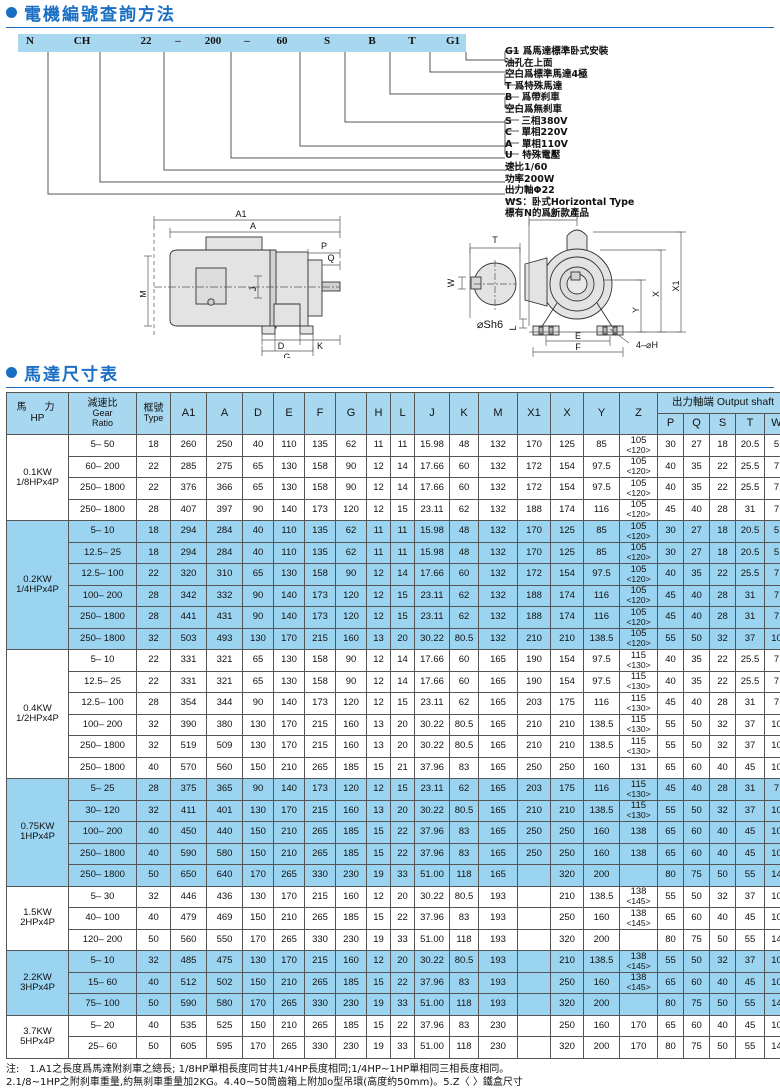  What do you see at coordinates (639, 575) in the screenshot?
I see `cell-dim-Z: 105<120>` at bounding box center [639, 575].